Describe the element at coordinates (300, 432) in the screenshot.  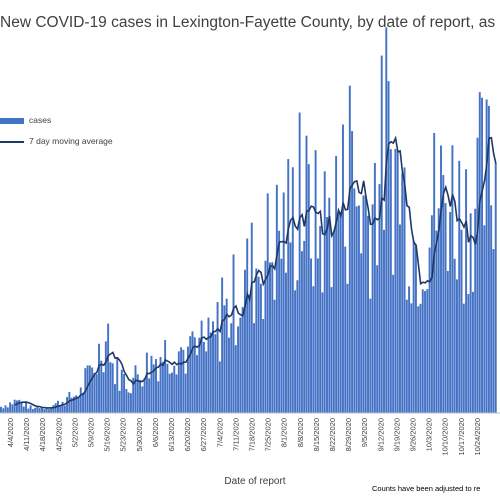
I see `x-tick-label: 8/8/2020` at that location.